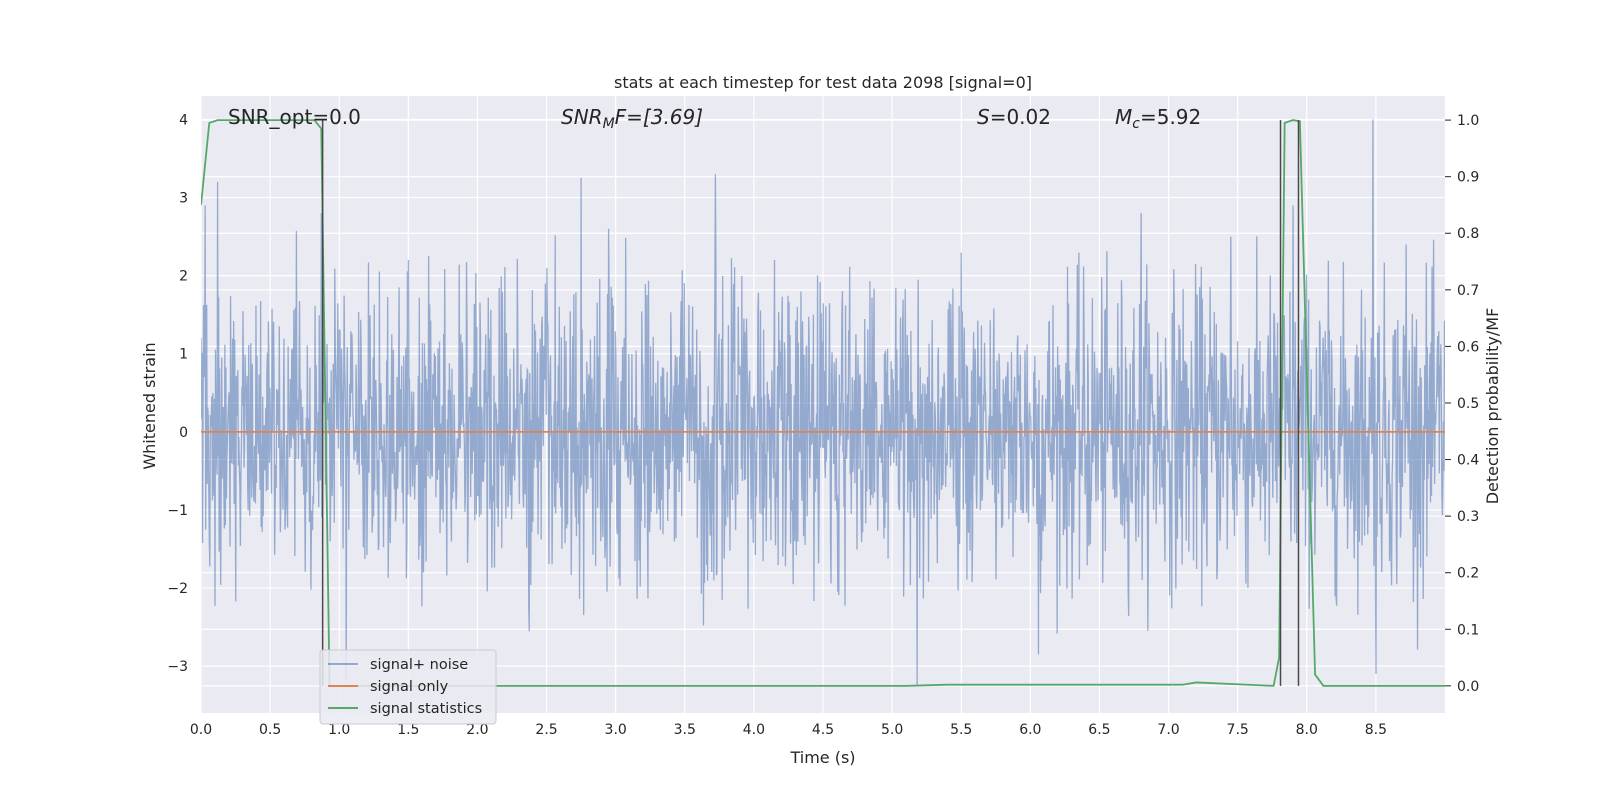 The width and height of the screenshot is (1600, 804). What do you see at coordinates (1099, 730) in the screenshot?
I see `x-tick-label: 6.5` at bounding box center [1099, 730].